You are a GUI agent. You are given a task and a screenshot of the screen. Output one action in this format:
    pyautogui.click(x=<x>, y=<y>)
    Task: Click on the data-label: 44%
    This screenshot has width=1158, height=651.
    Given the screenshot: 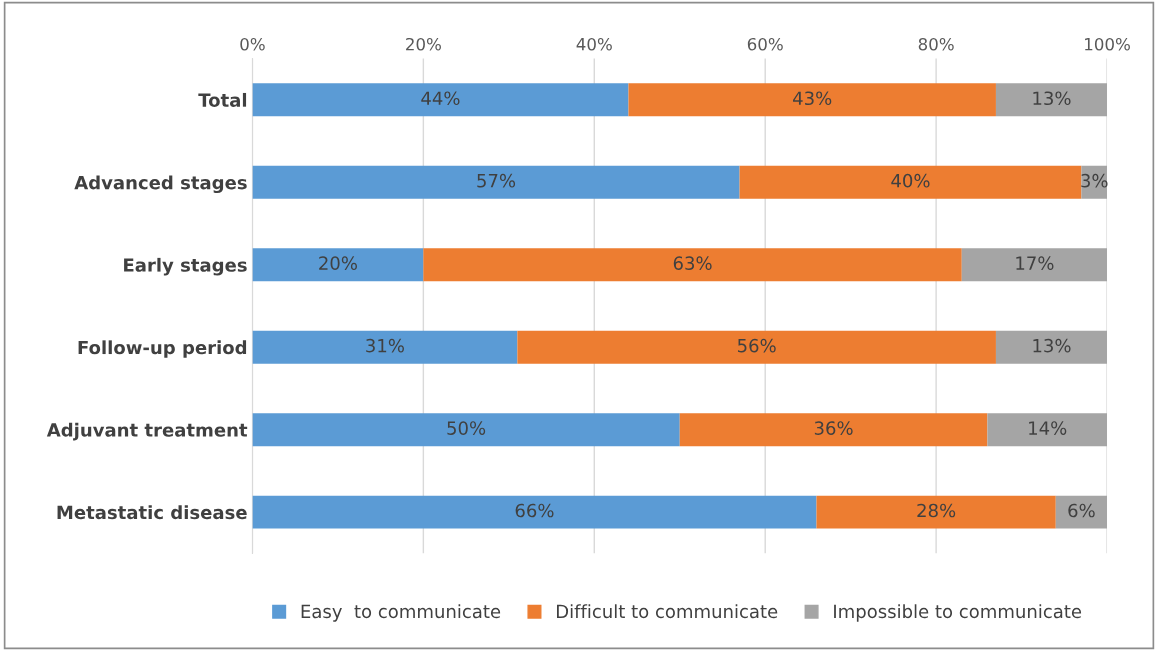 What is the action you would take?
    pyautogui.click(x=440, y=98)
    